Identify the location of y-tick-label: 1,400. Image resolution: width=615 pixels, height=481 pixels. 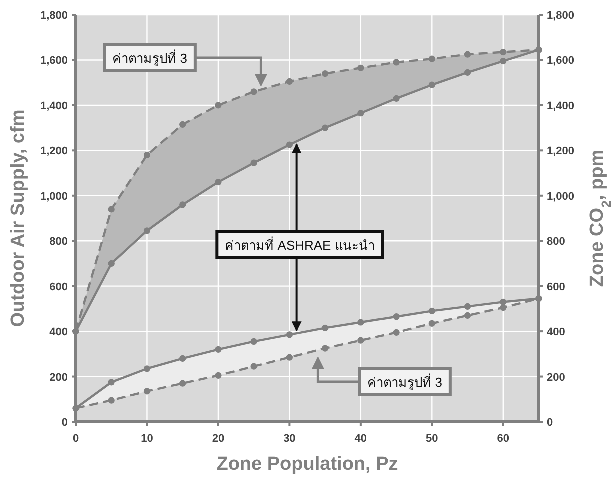
(54, 106).